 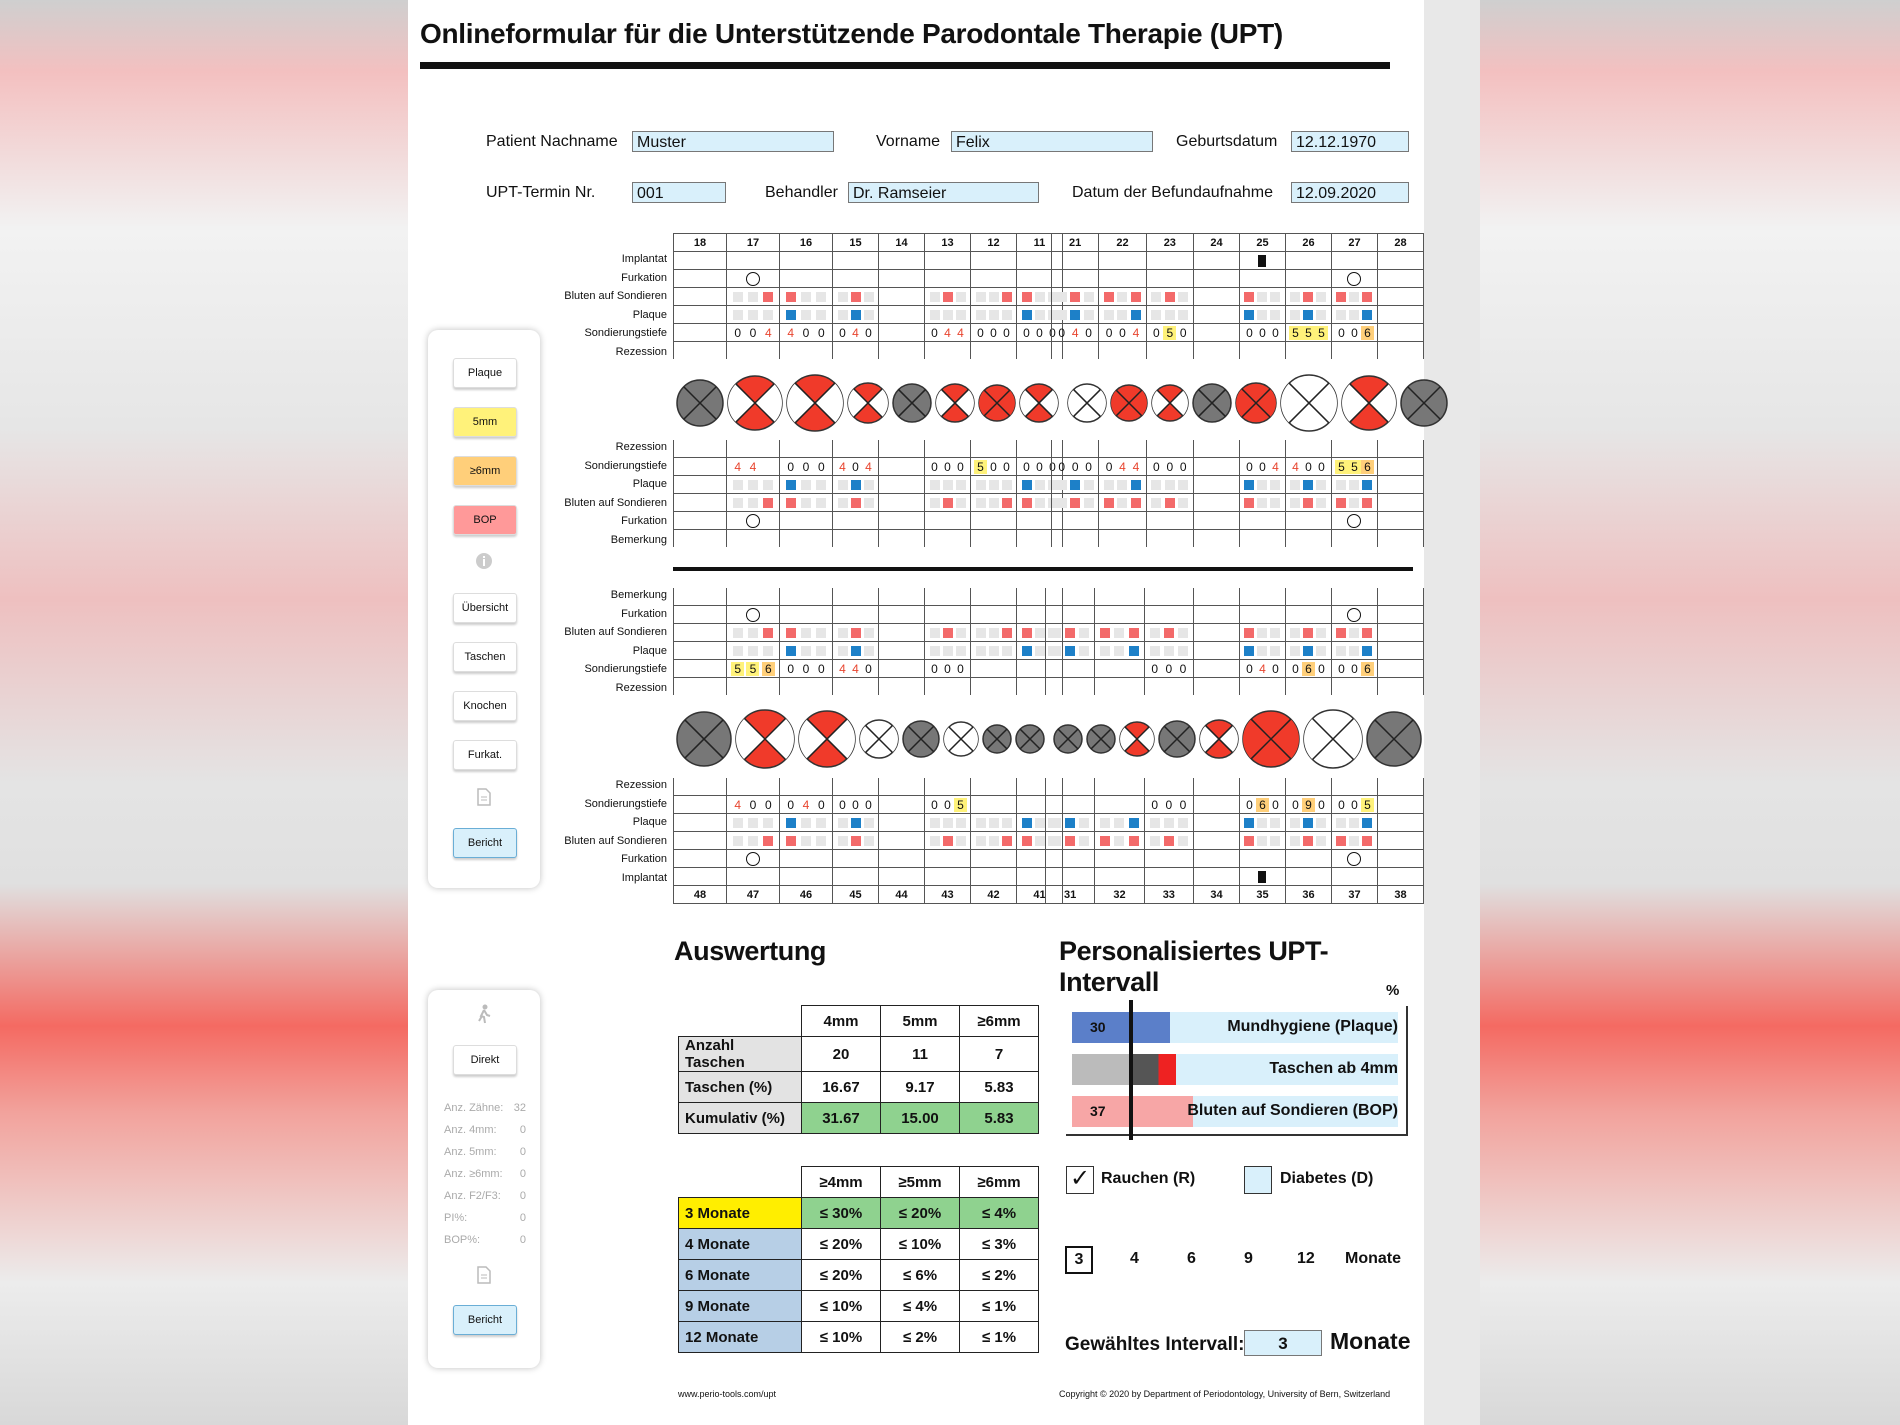 I want to click on overview-button: Übersicht, so click(x=485, y=608).